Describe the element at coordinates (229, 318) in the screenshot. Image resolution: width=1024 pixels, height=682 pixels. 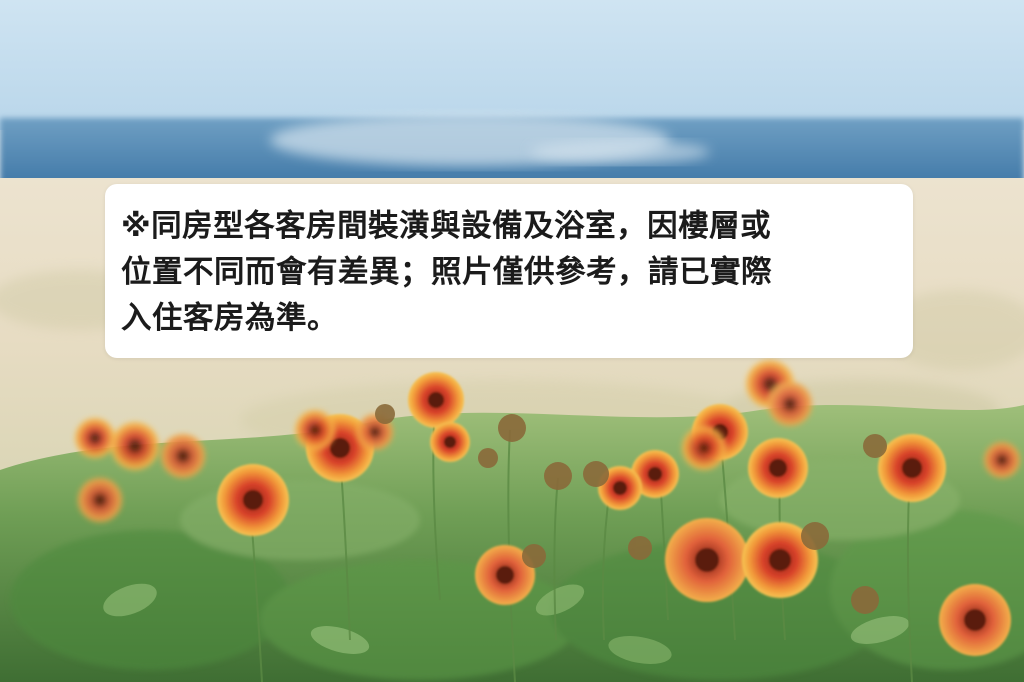
I see `disclaimer-line-3: 入住客房為準。` at that location.